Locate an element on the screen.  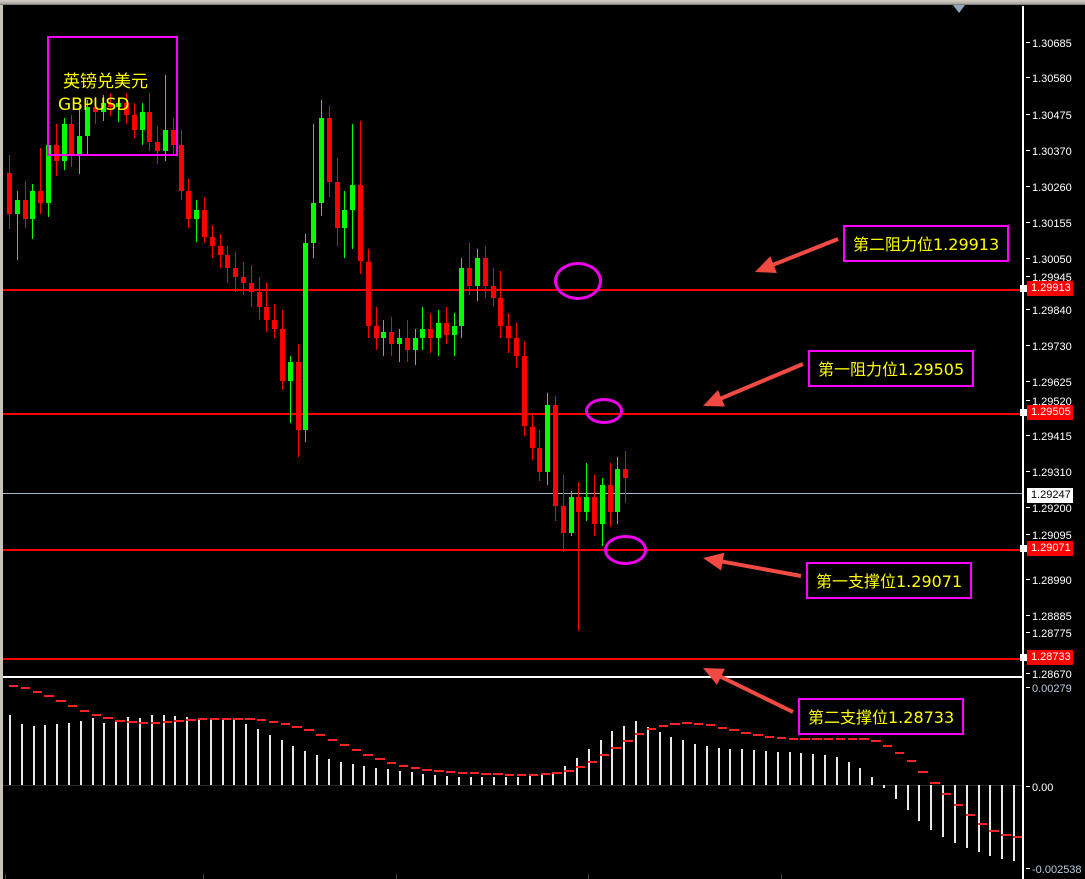
annotation-support-2: 第二支撑位1.28733 is located at coordinates (881, 716).